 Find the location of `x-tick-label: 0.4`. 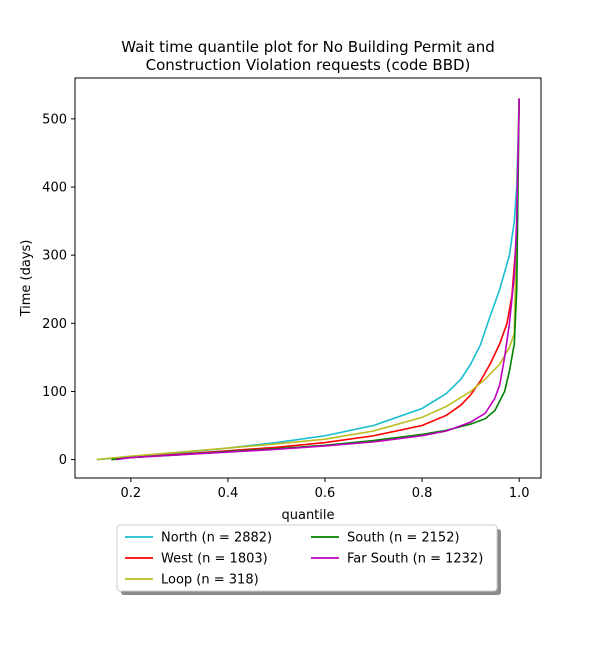

x-tick-label: 0.4 is located at coordinates (228, 493).